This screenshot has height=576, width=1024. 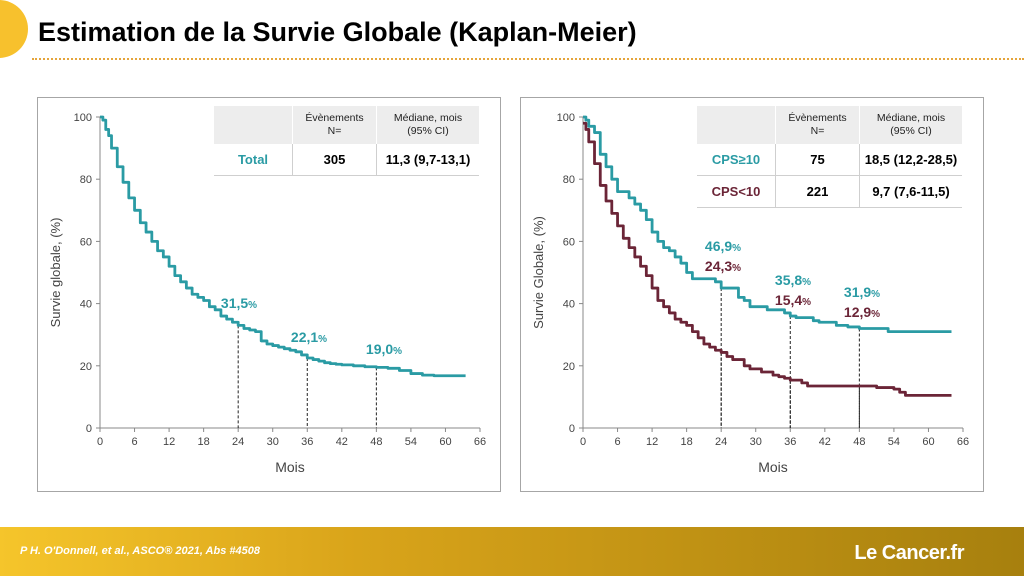 What do you see at coordinates (723, 246) in the screenshot?
I see `data-label-cps-high: 46,9%` at bounding box center [723, 246].